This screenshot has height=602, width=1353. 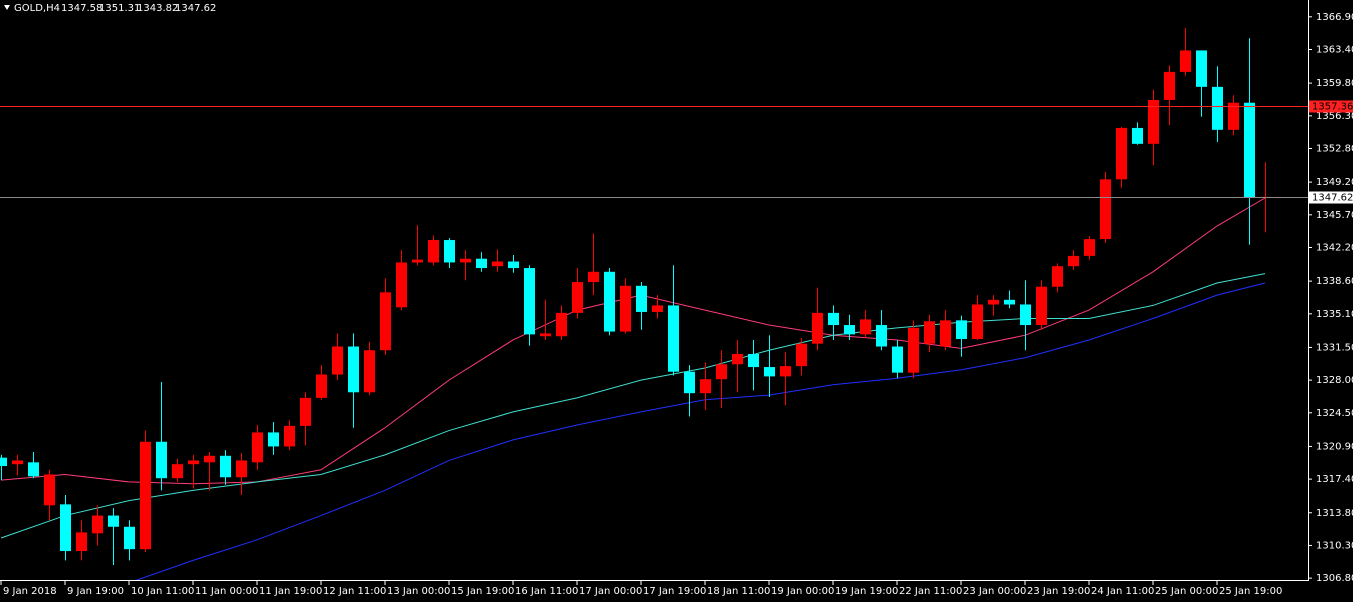 I want to click on x-tick-label: 17 Jan 19:00, so click(x=674, y=591).